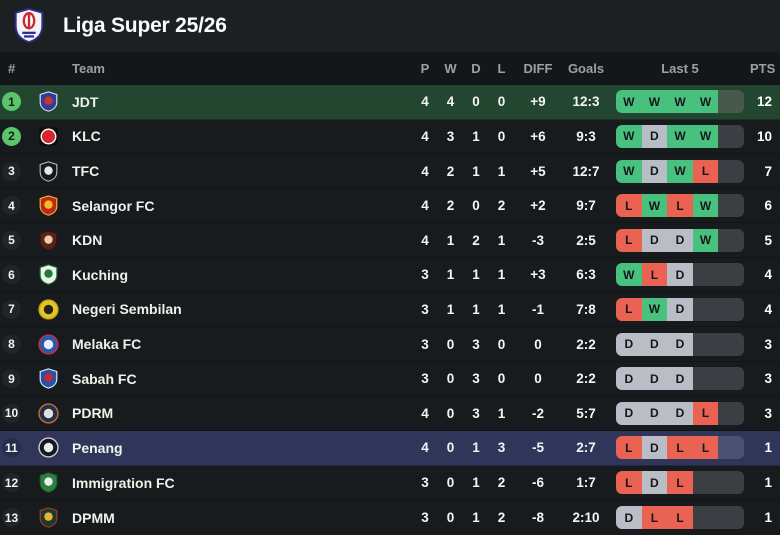  Describe the element at coordinates (586, 240) in the screenshot. I see `goals-ratio: 2:5` at that location.